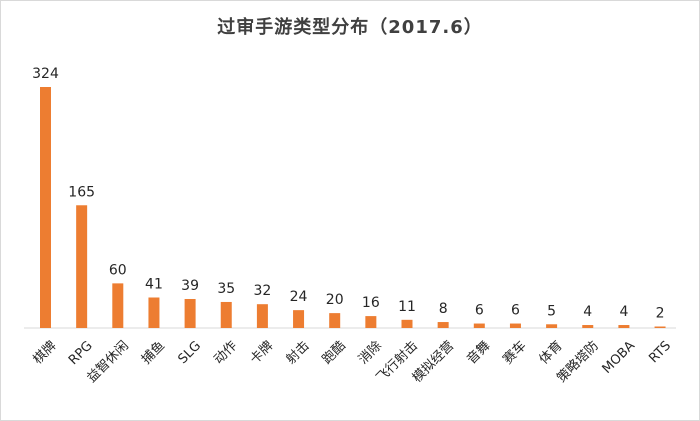 The height and width of the screenshot is (421, 700). Describe the element at coordinates (298, 353) in the screenshot. I see `category-label-7: 射击` at that location.